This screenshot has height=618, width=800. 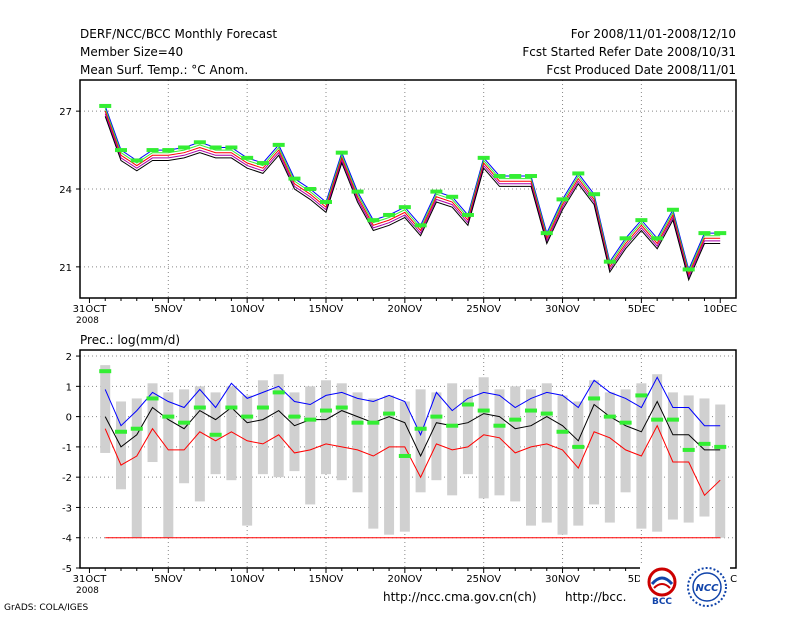 What do you see at coordinates (164, 70) in the screenshot?
I see `variable-label: Mean Surf. Temp.: °C Anom.` at bounding box center [164, 70].